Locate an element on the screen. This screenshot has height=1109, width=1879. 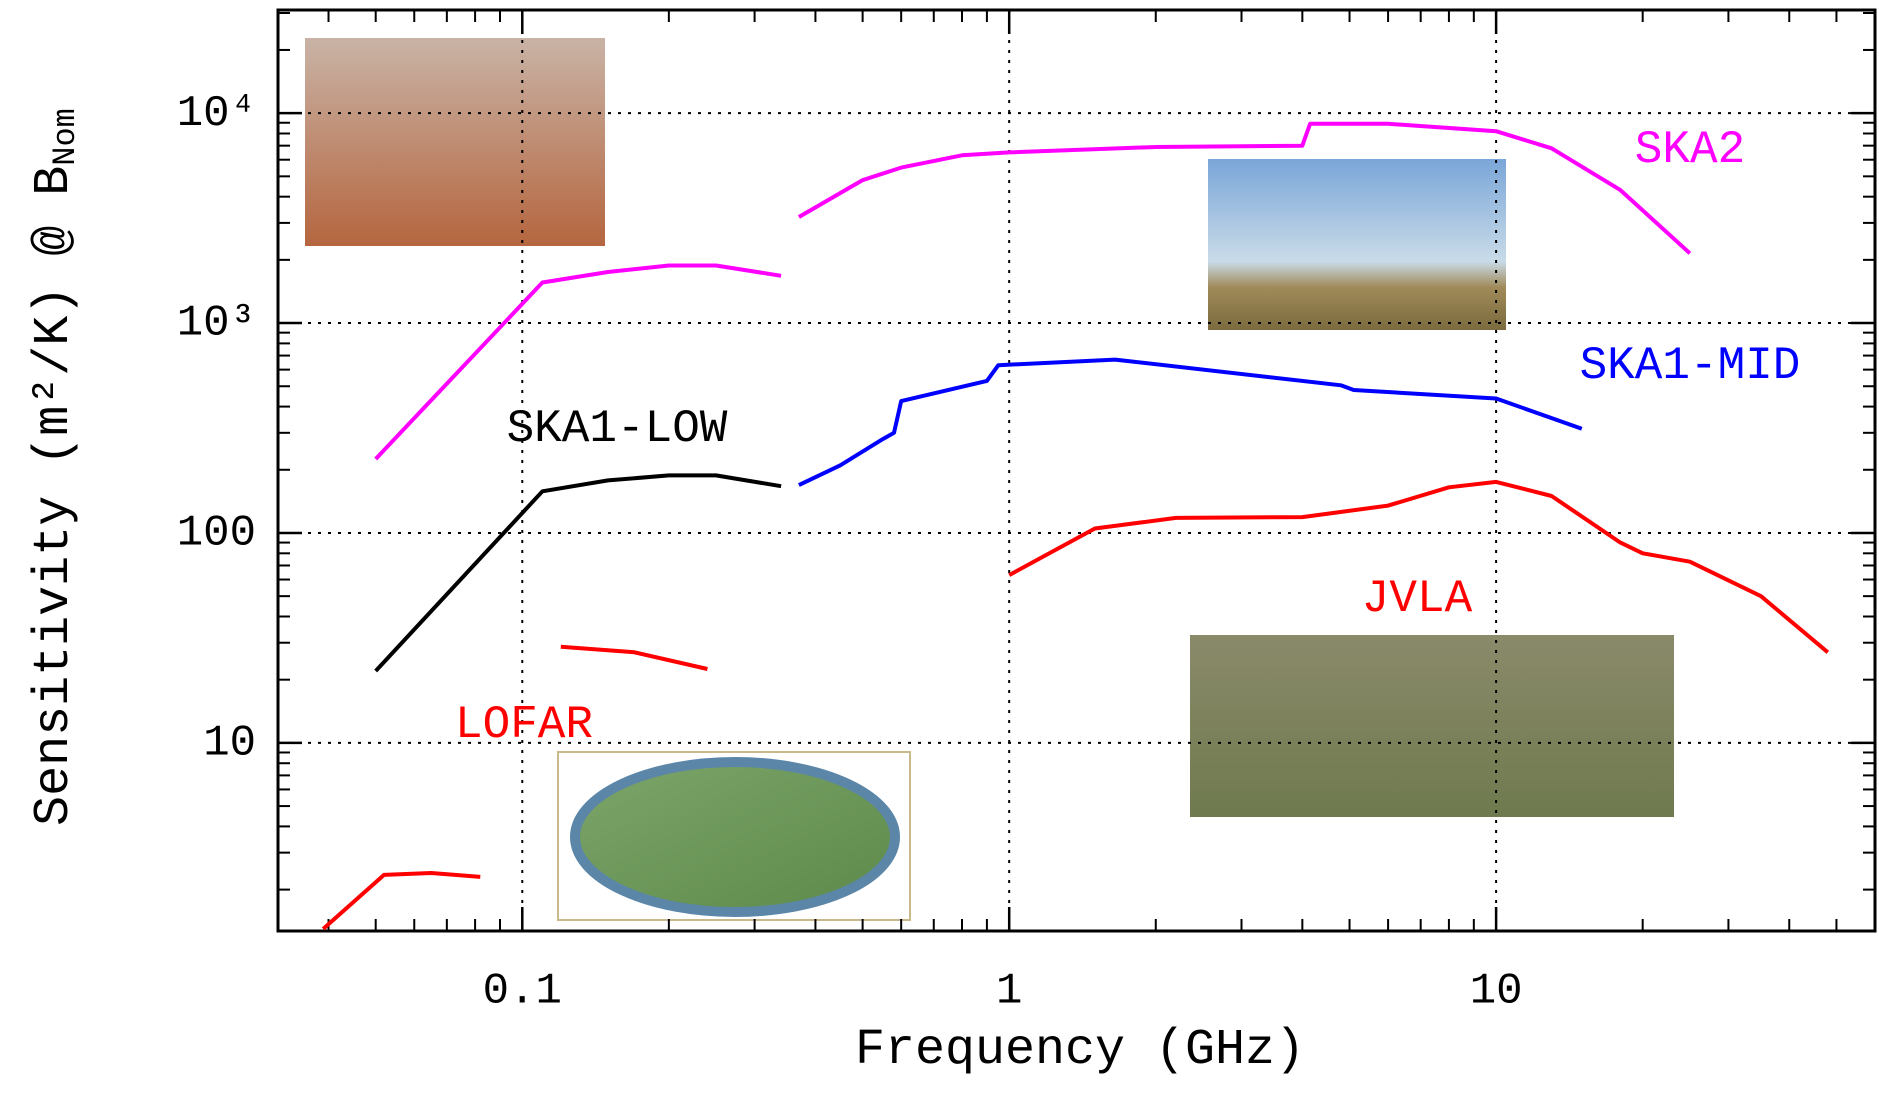
y-axis-label: Sensitivity (m²/K) @ BNom is located at coordinates (55, 467).